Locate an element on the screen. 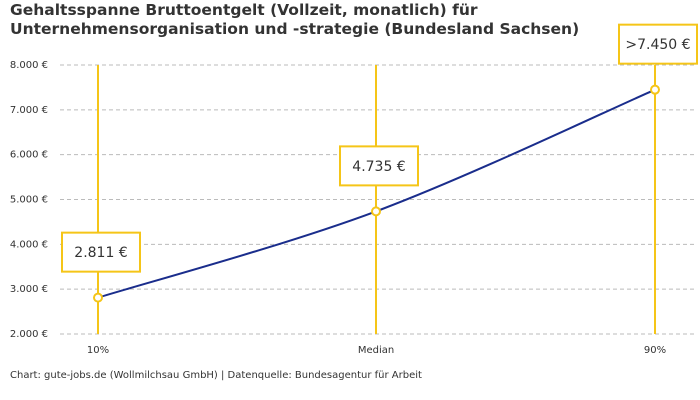 This screenshot has width=700, height=400. y-tick-label: 3.000 € is located at coordinates (29, 289).